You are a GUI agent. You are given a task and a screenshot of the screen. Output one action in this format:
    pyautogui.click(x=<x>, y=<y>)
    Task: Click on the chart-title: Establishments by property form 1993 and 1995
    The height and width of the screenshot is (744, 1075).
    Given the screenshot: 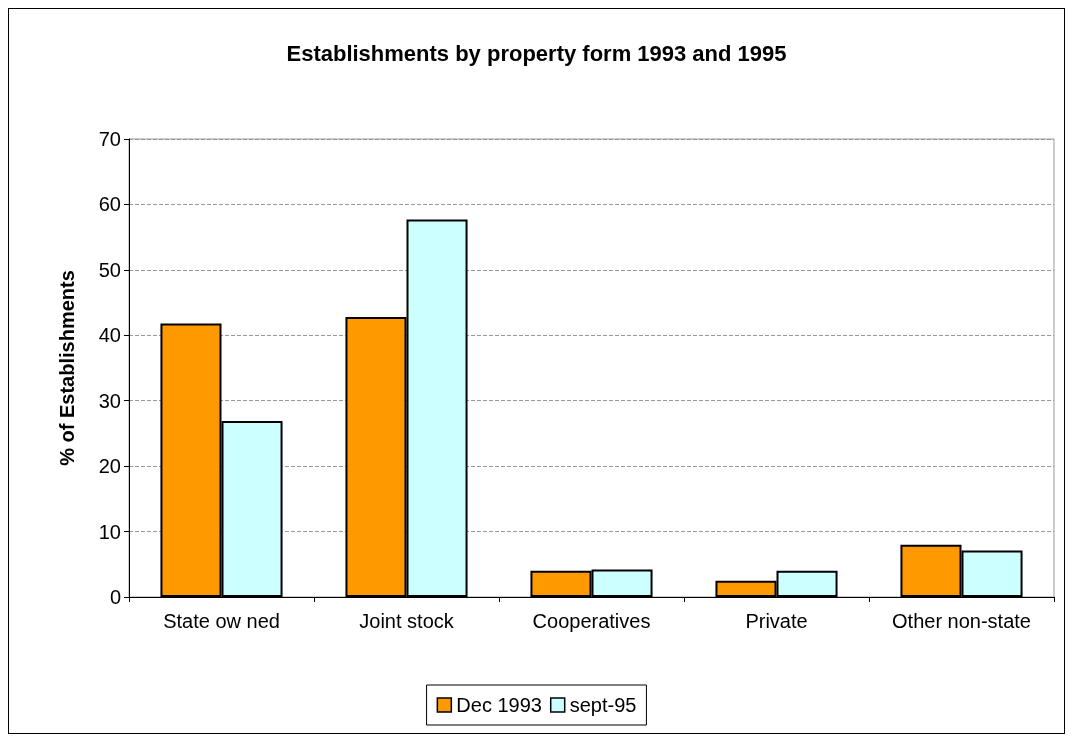 What is the action you would take?
    pyautogui.click(x=536, y=53)
    